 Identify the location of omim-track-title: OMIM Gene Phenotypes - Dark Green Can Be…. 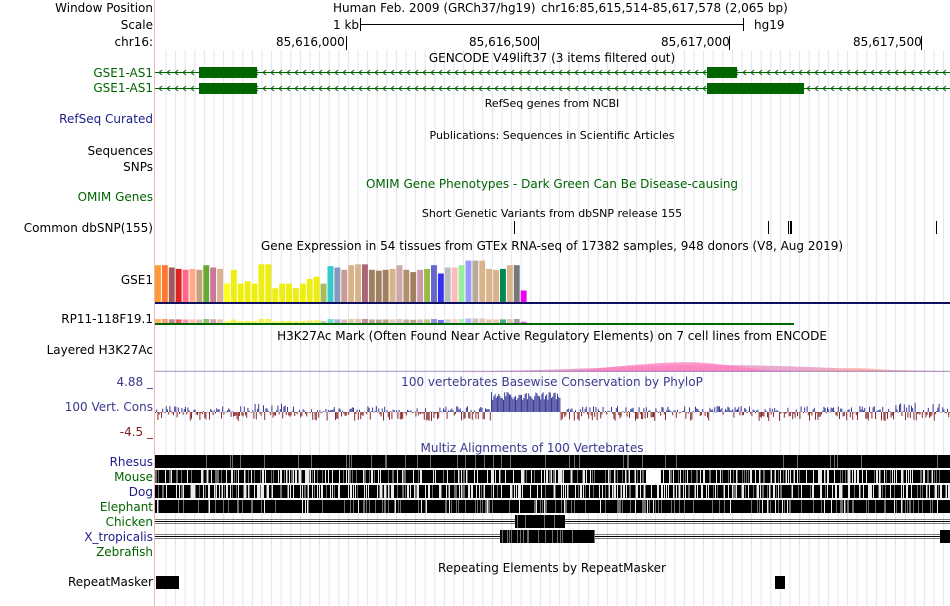
(552, 184).